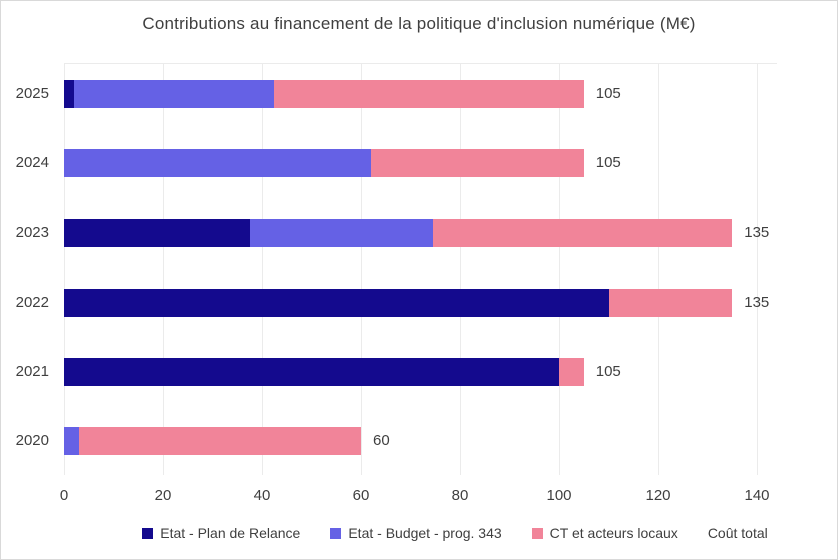 The width and height of the screenshot is (838, 560). I want to click on y-axis-label: 2021, so click(32, 371).